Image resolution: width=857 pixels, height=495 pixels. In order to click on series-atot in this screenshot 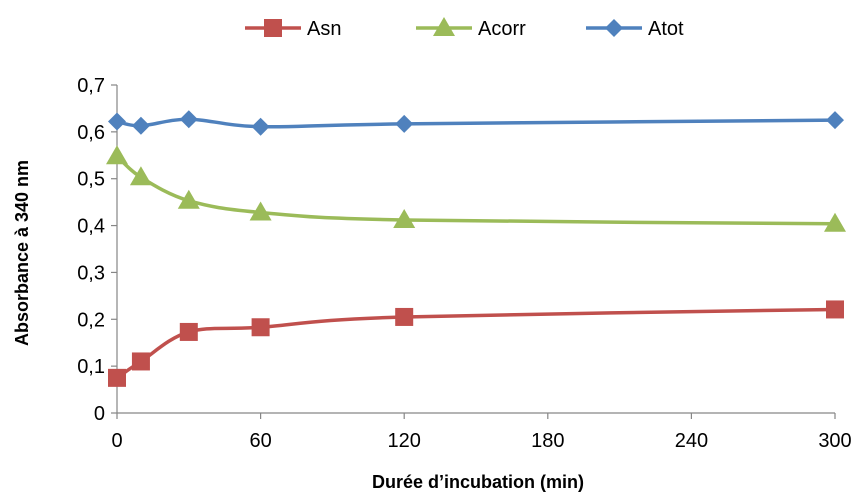, I will do `click(476, 123)`.